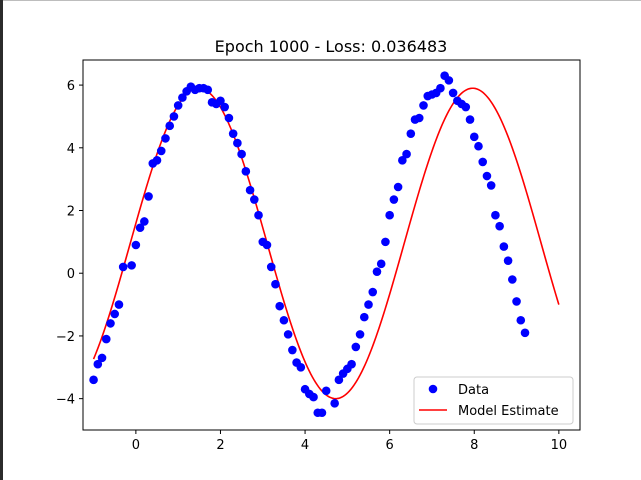  Describe the element at coordinates (473, 390) in the screenshot. I see `legend-label-data: Data` at that location.